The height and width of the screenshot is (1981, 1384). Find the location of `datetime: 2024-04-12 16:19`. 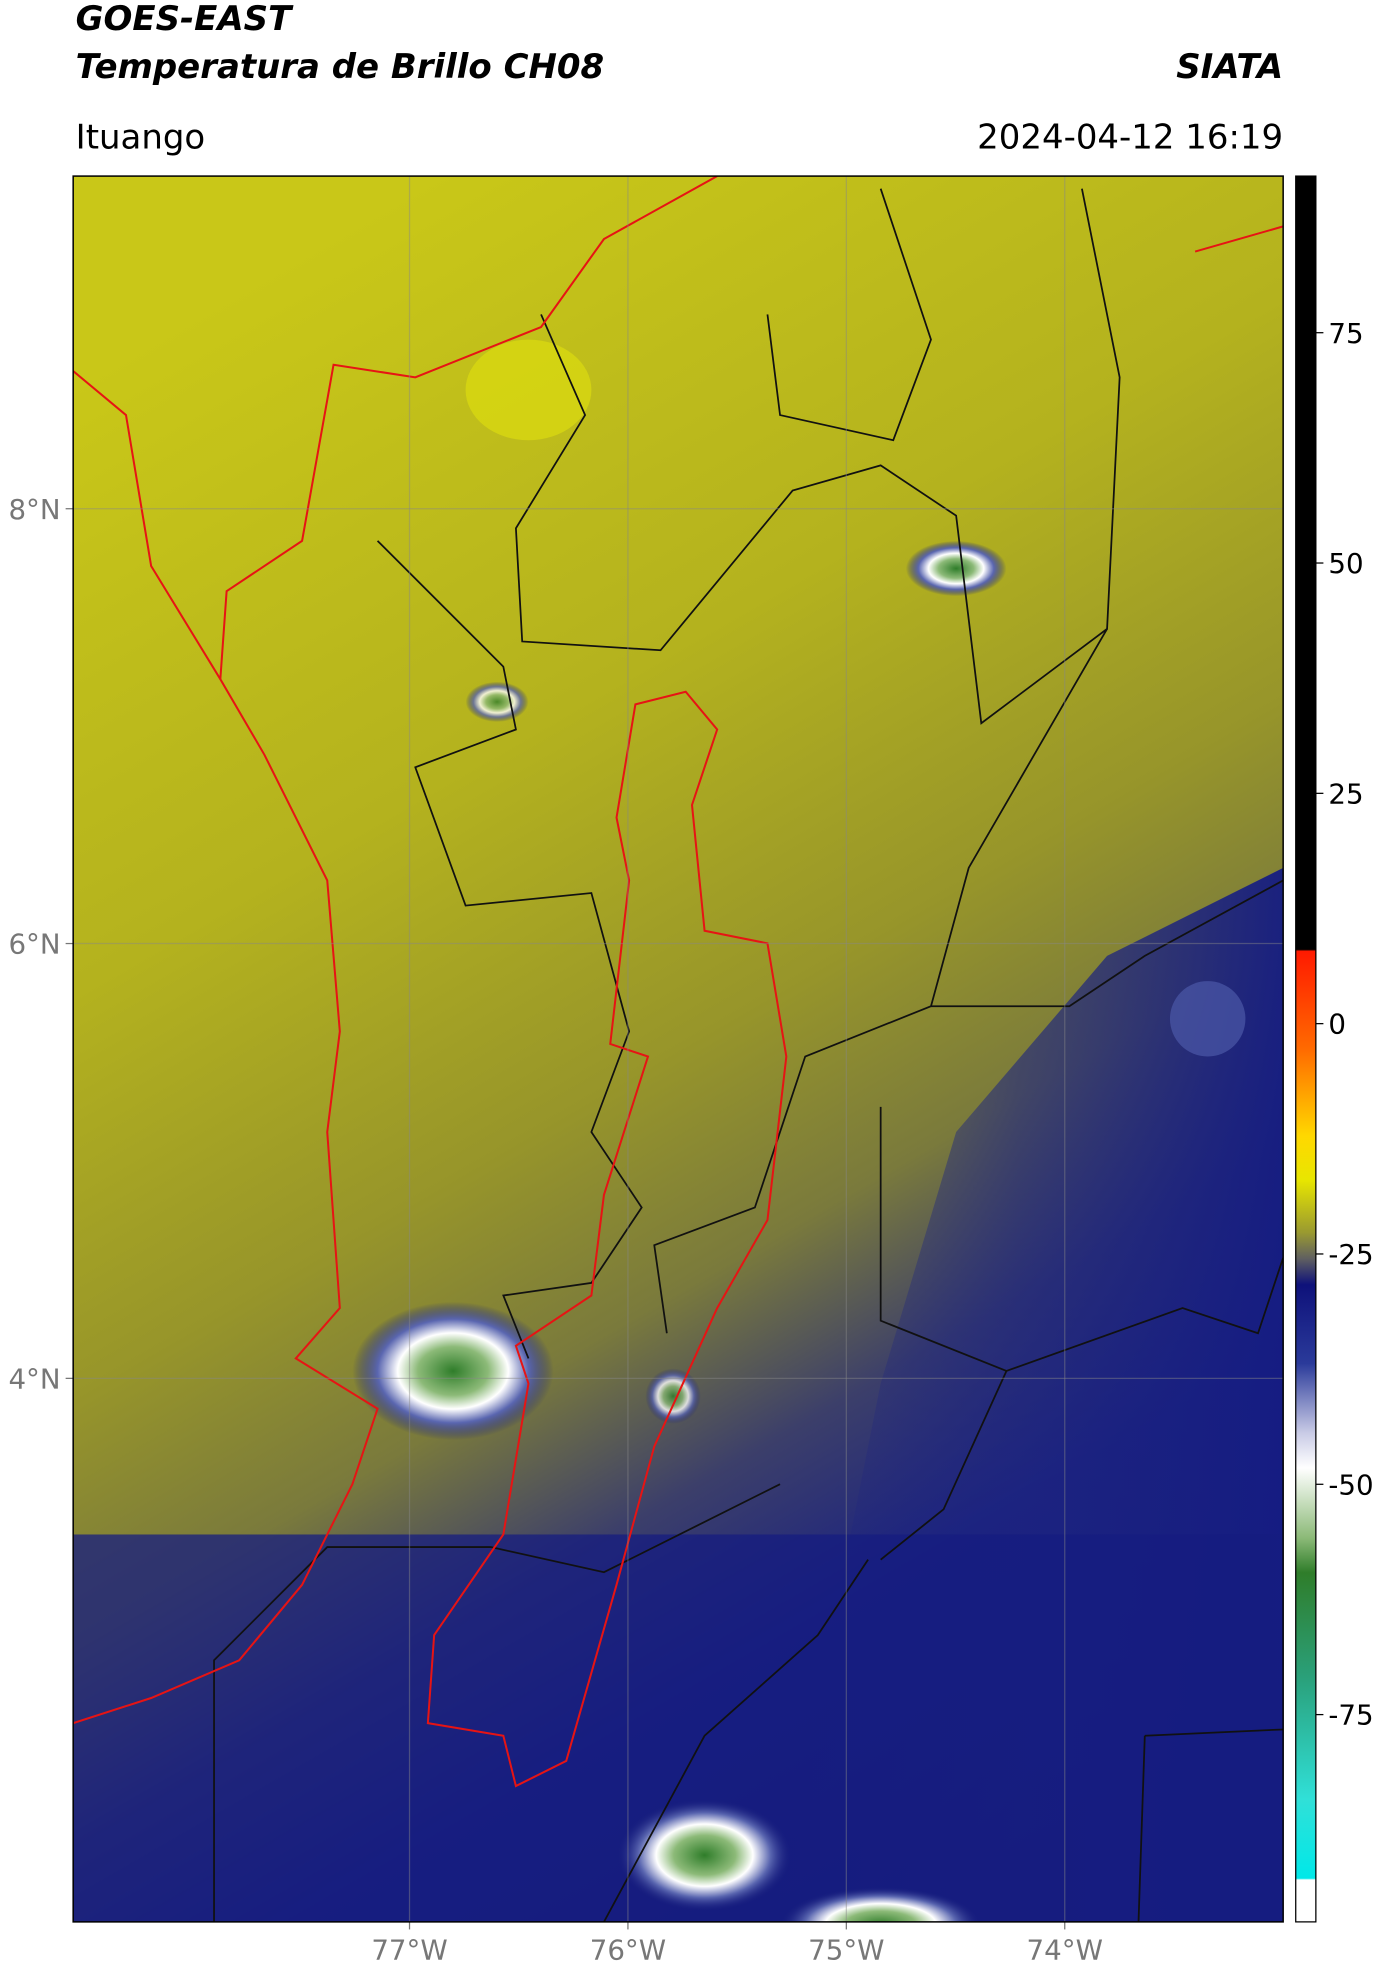

datetime: 2024-04-12 16:19 is located at coordinates (1130, 137).